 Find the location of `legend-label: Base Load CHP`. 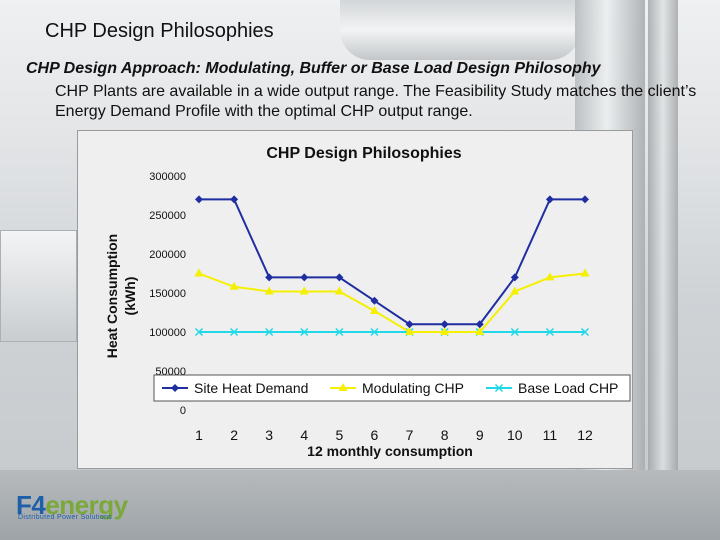

legend-label: Base Load CHP is located at coordinates (568, 388).